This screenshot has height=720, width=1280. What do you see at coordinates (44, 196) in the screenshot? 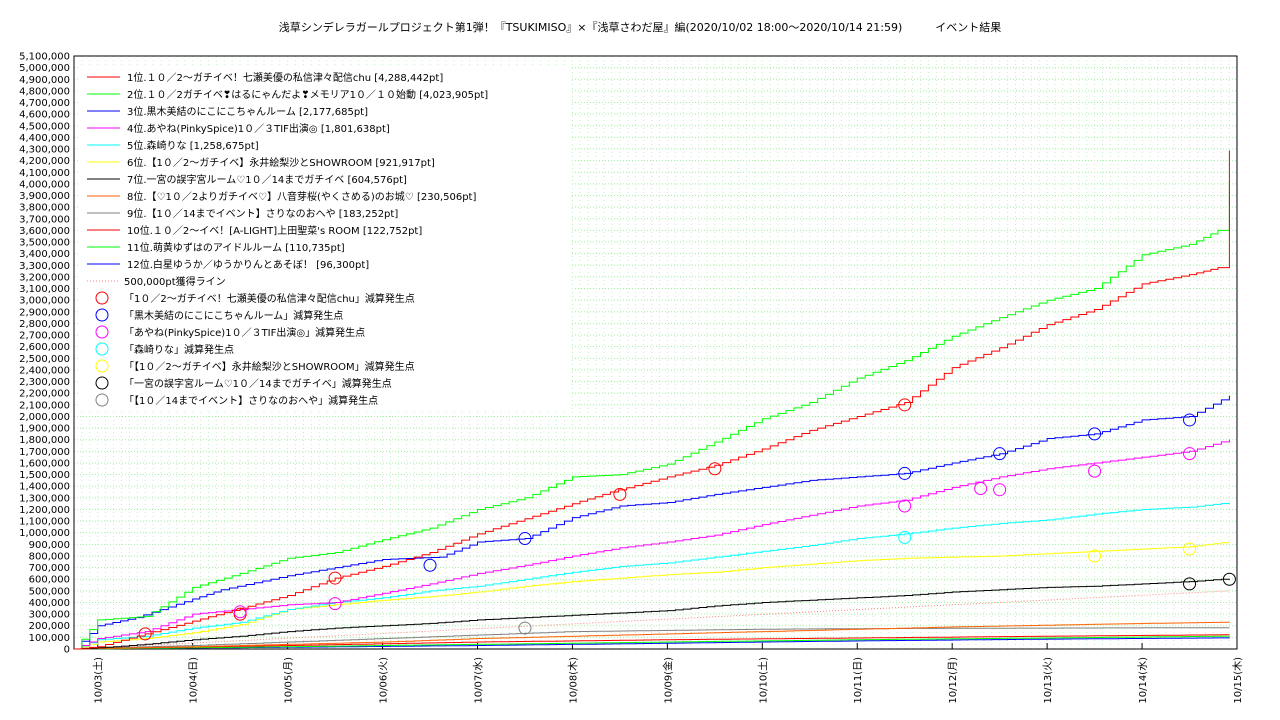
I see `y-tick-label: 3,900,000` at bounding box center [44, 196].